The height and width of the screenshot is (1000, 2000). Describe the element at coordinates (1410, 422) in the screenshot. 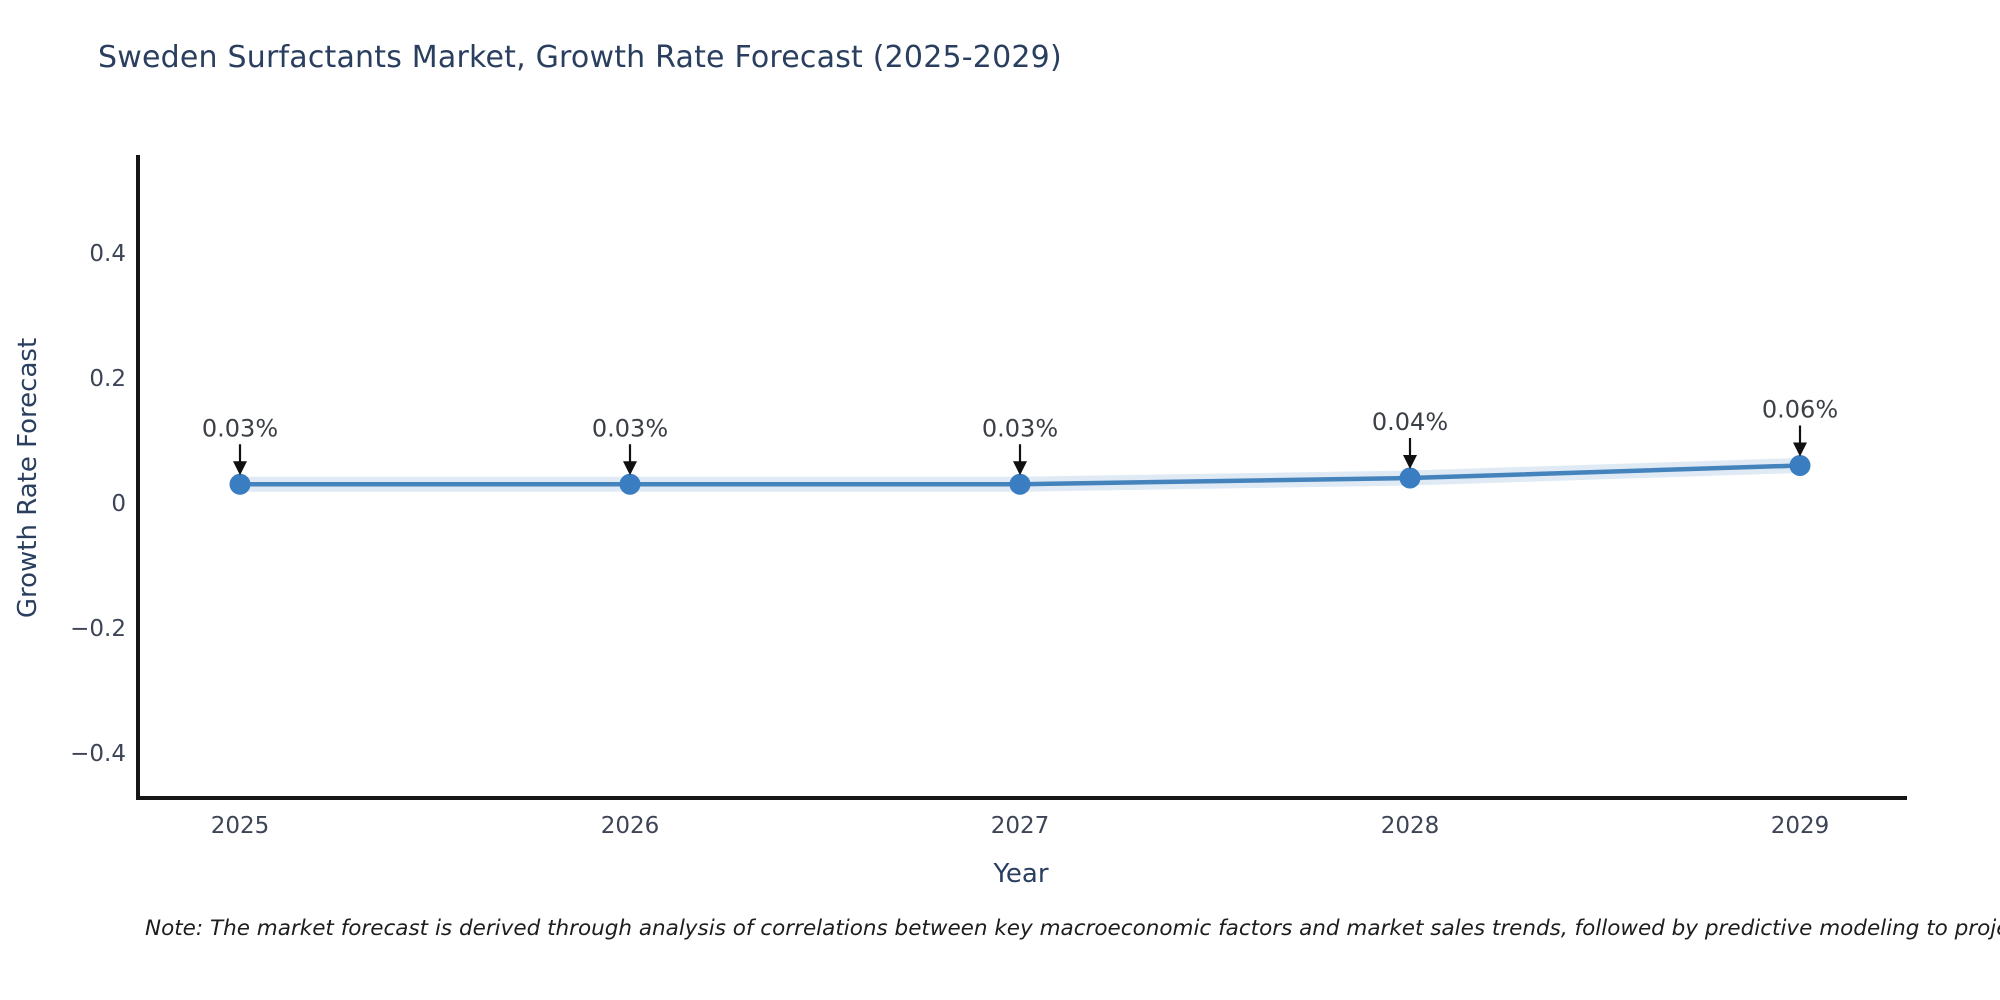

I see `annotation-label: 0.04%` at that location.